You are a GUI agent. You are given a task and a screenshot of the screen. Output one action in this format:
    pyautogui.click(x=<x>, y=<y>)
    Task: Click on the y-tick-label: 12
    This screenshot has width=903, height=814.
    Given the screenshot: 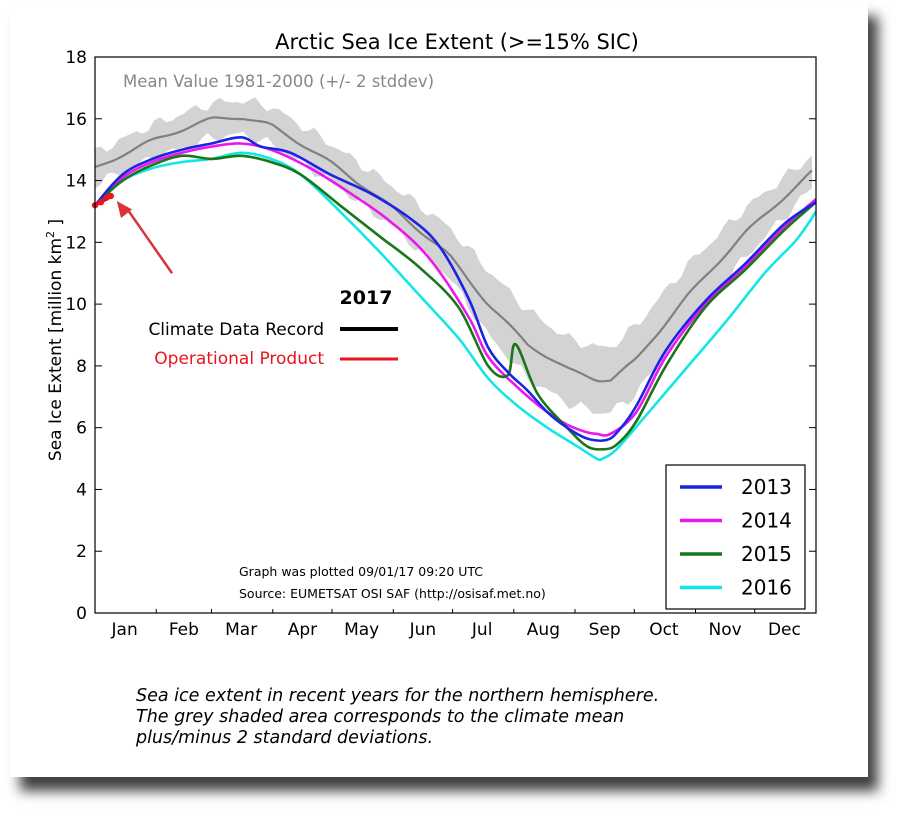 What is the action you would take?
    pyautogui.click(x=76, y=243)
    